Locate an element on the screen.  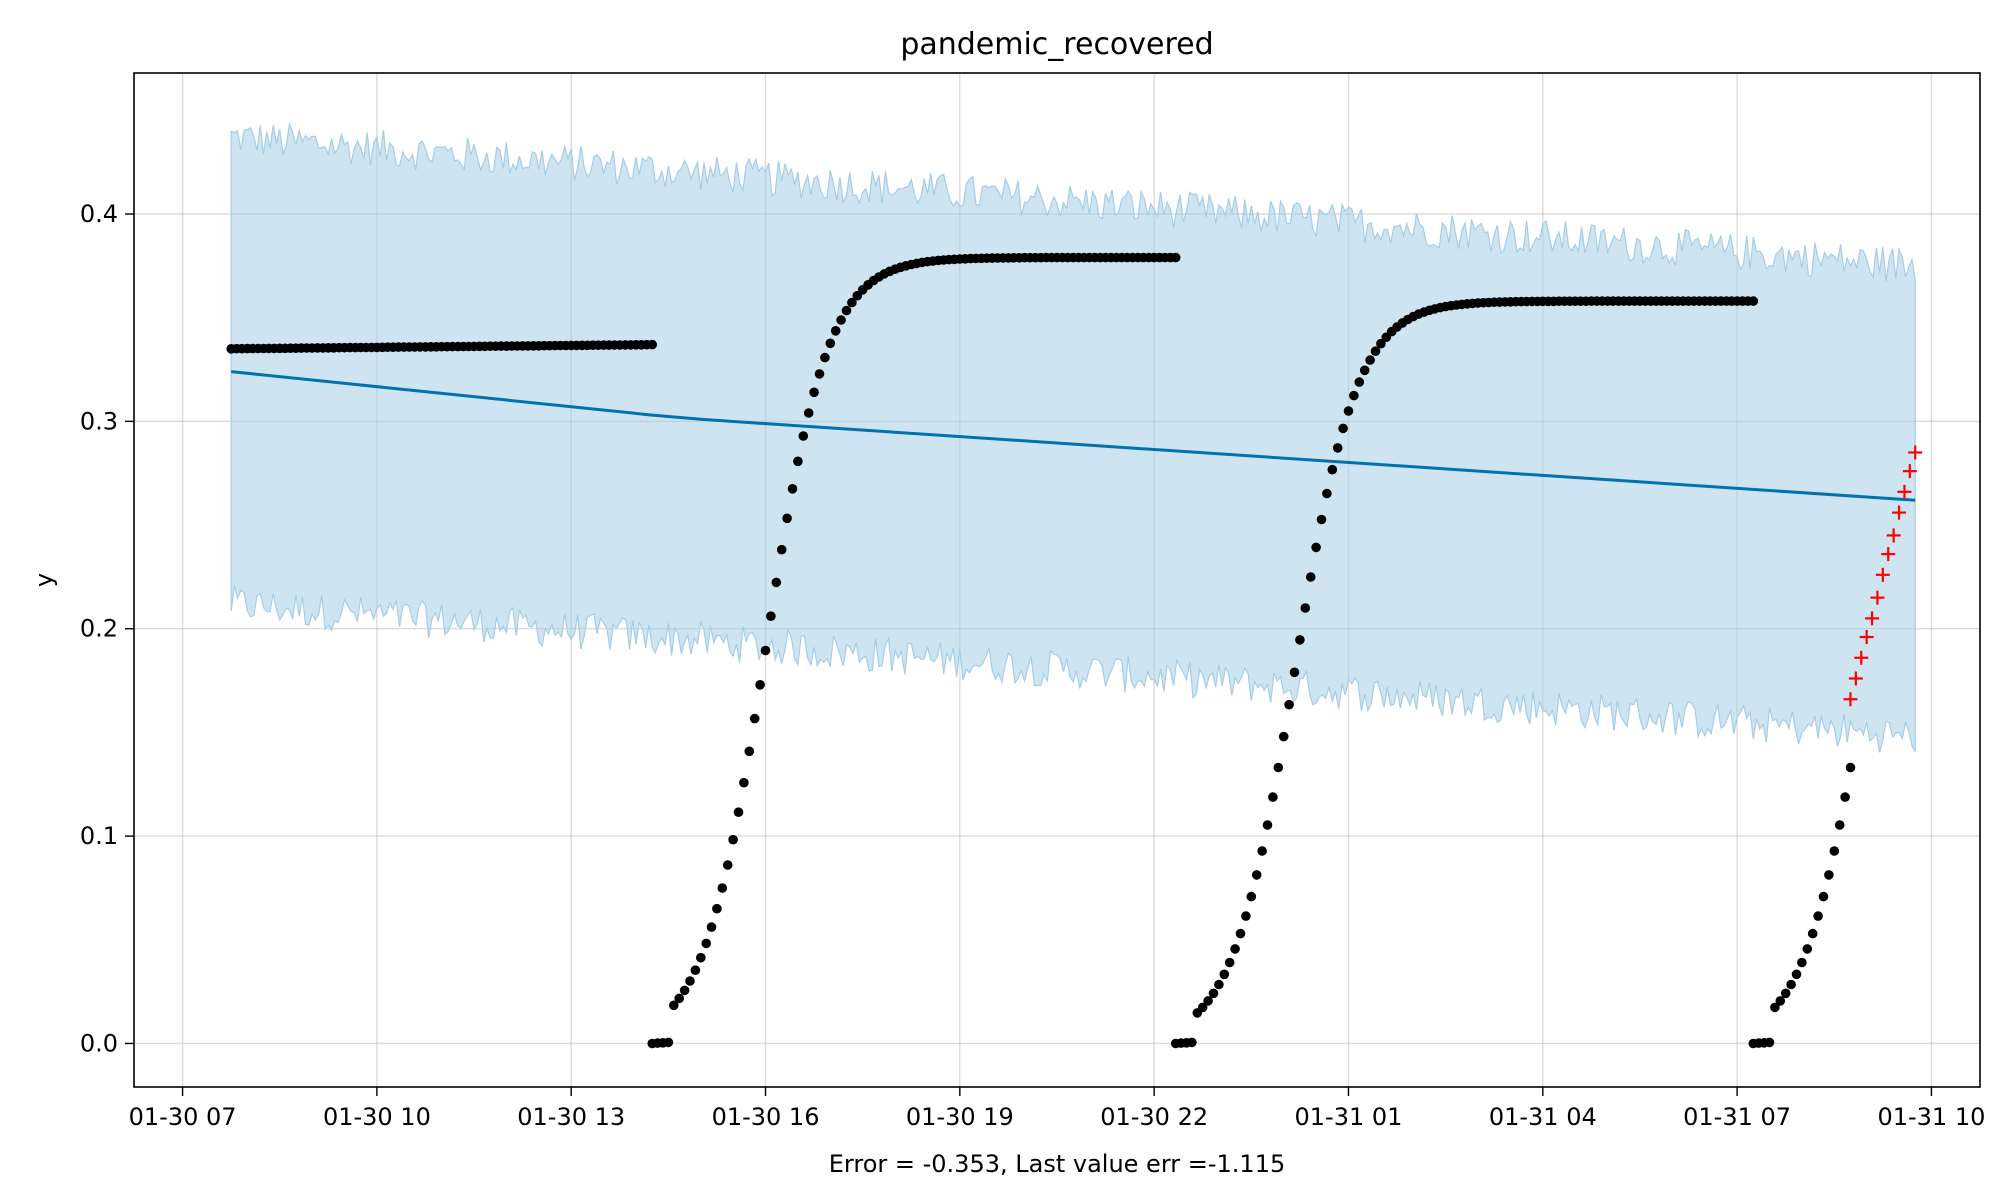
forecast-line-path is located at coordinates (1073, 436).